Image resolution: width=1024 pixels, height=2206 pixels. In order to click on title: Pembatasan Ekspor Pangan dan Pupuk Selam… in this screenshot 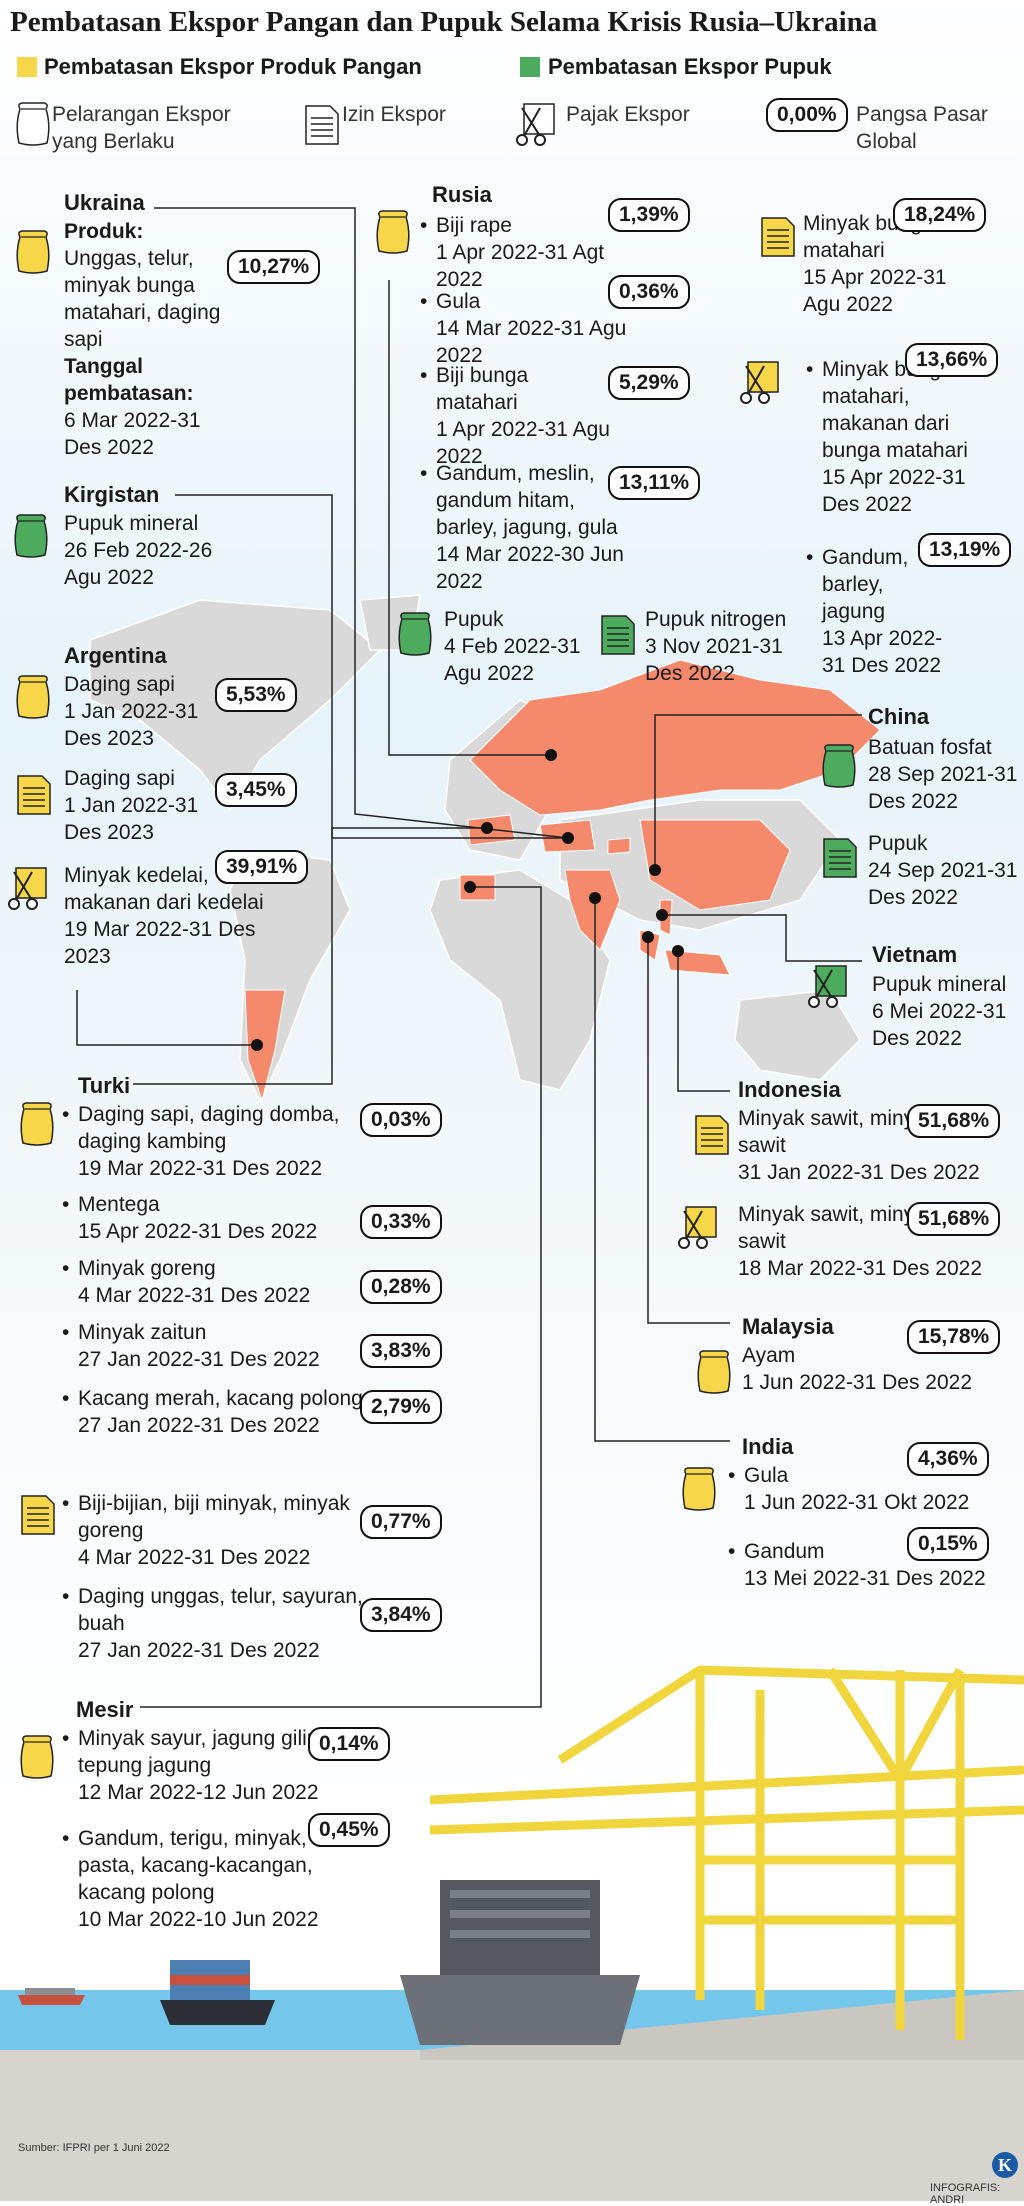, I will do `click(444, 22)`.